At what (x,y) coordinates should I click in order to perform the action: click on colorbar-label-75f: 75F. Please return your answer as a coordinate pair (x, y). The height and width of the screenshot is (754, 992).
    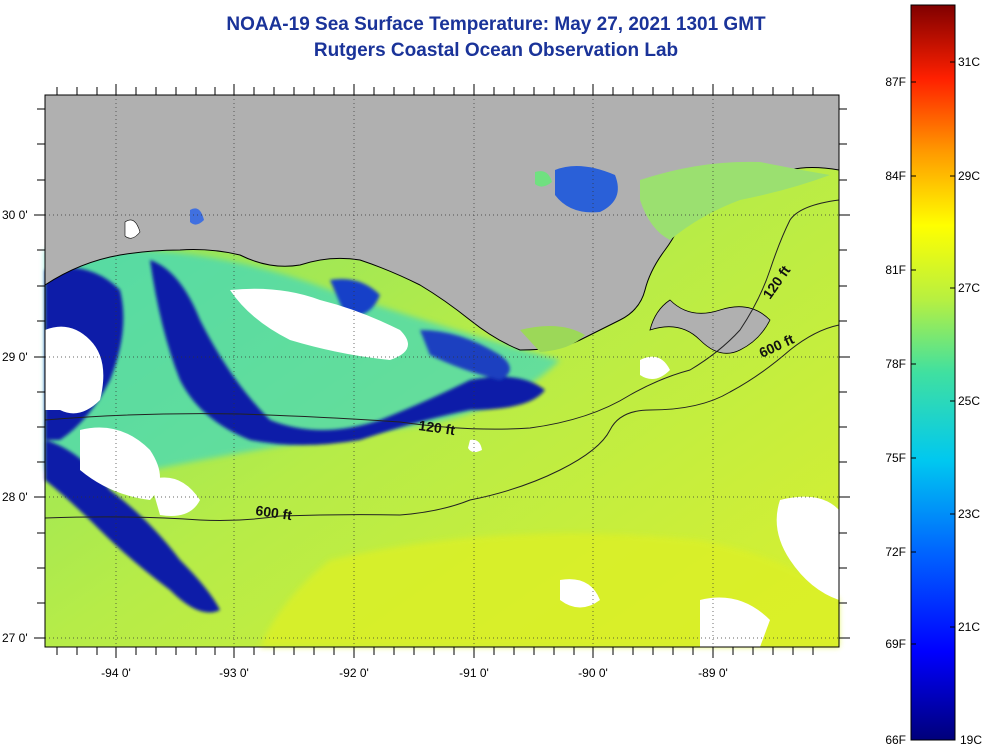
    Looking at the image, I should click on (895, 458).